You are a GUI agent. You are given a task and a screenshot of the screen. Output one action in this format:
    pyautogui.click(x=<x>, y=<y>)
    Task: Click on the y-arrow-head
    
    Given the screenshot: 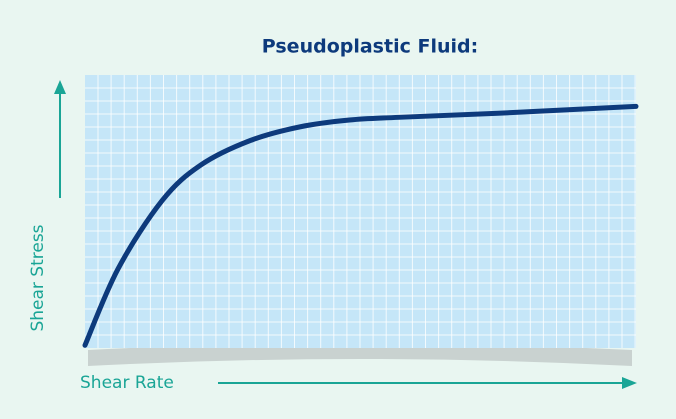 What is the action you would take?
    pyautogui.click(x=60, y=87)
    